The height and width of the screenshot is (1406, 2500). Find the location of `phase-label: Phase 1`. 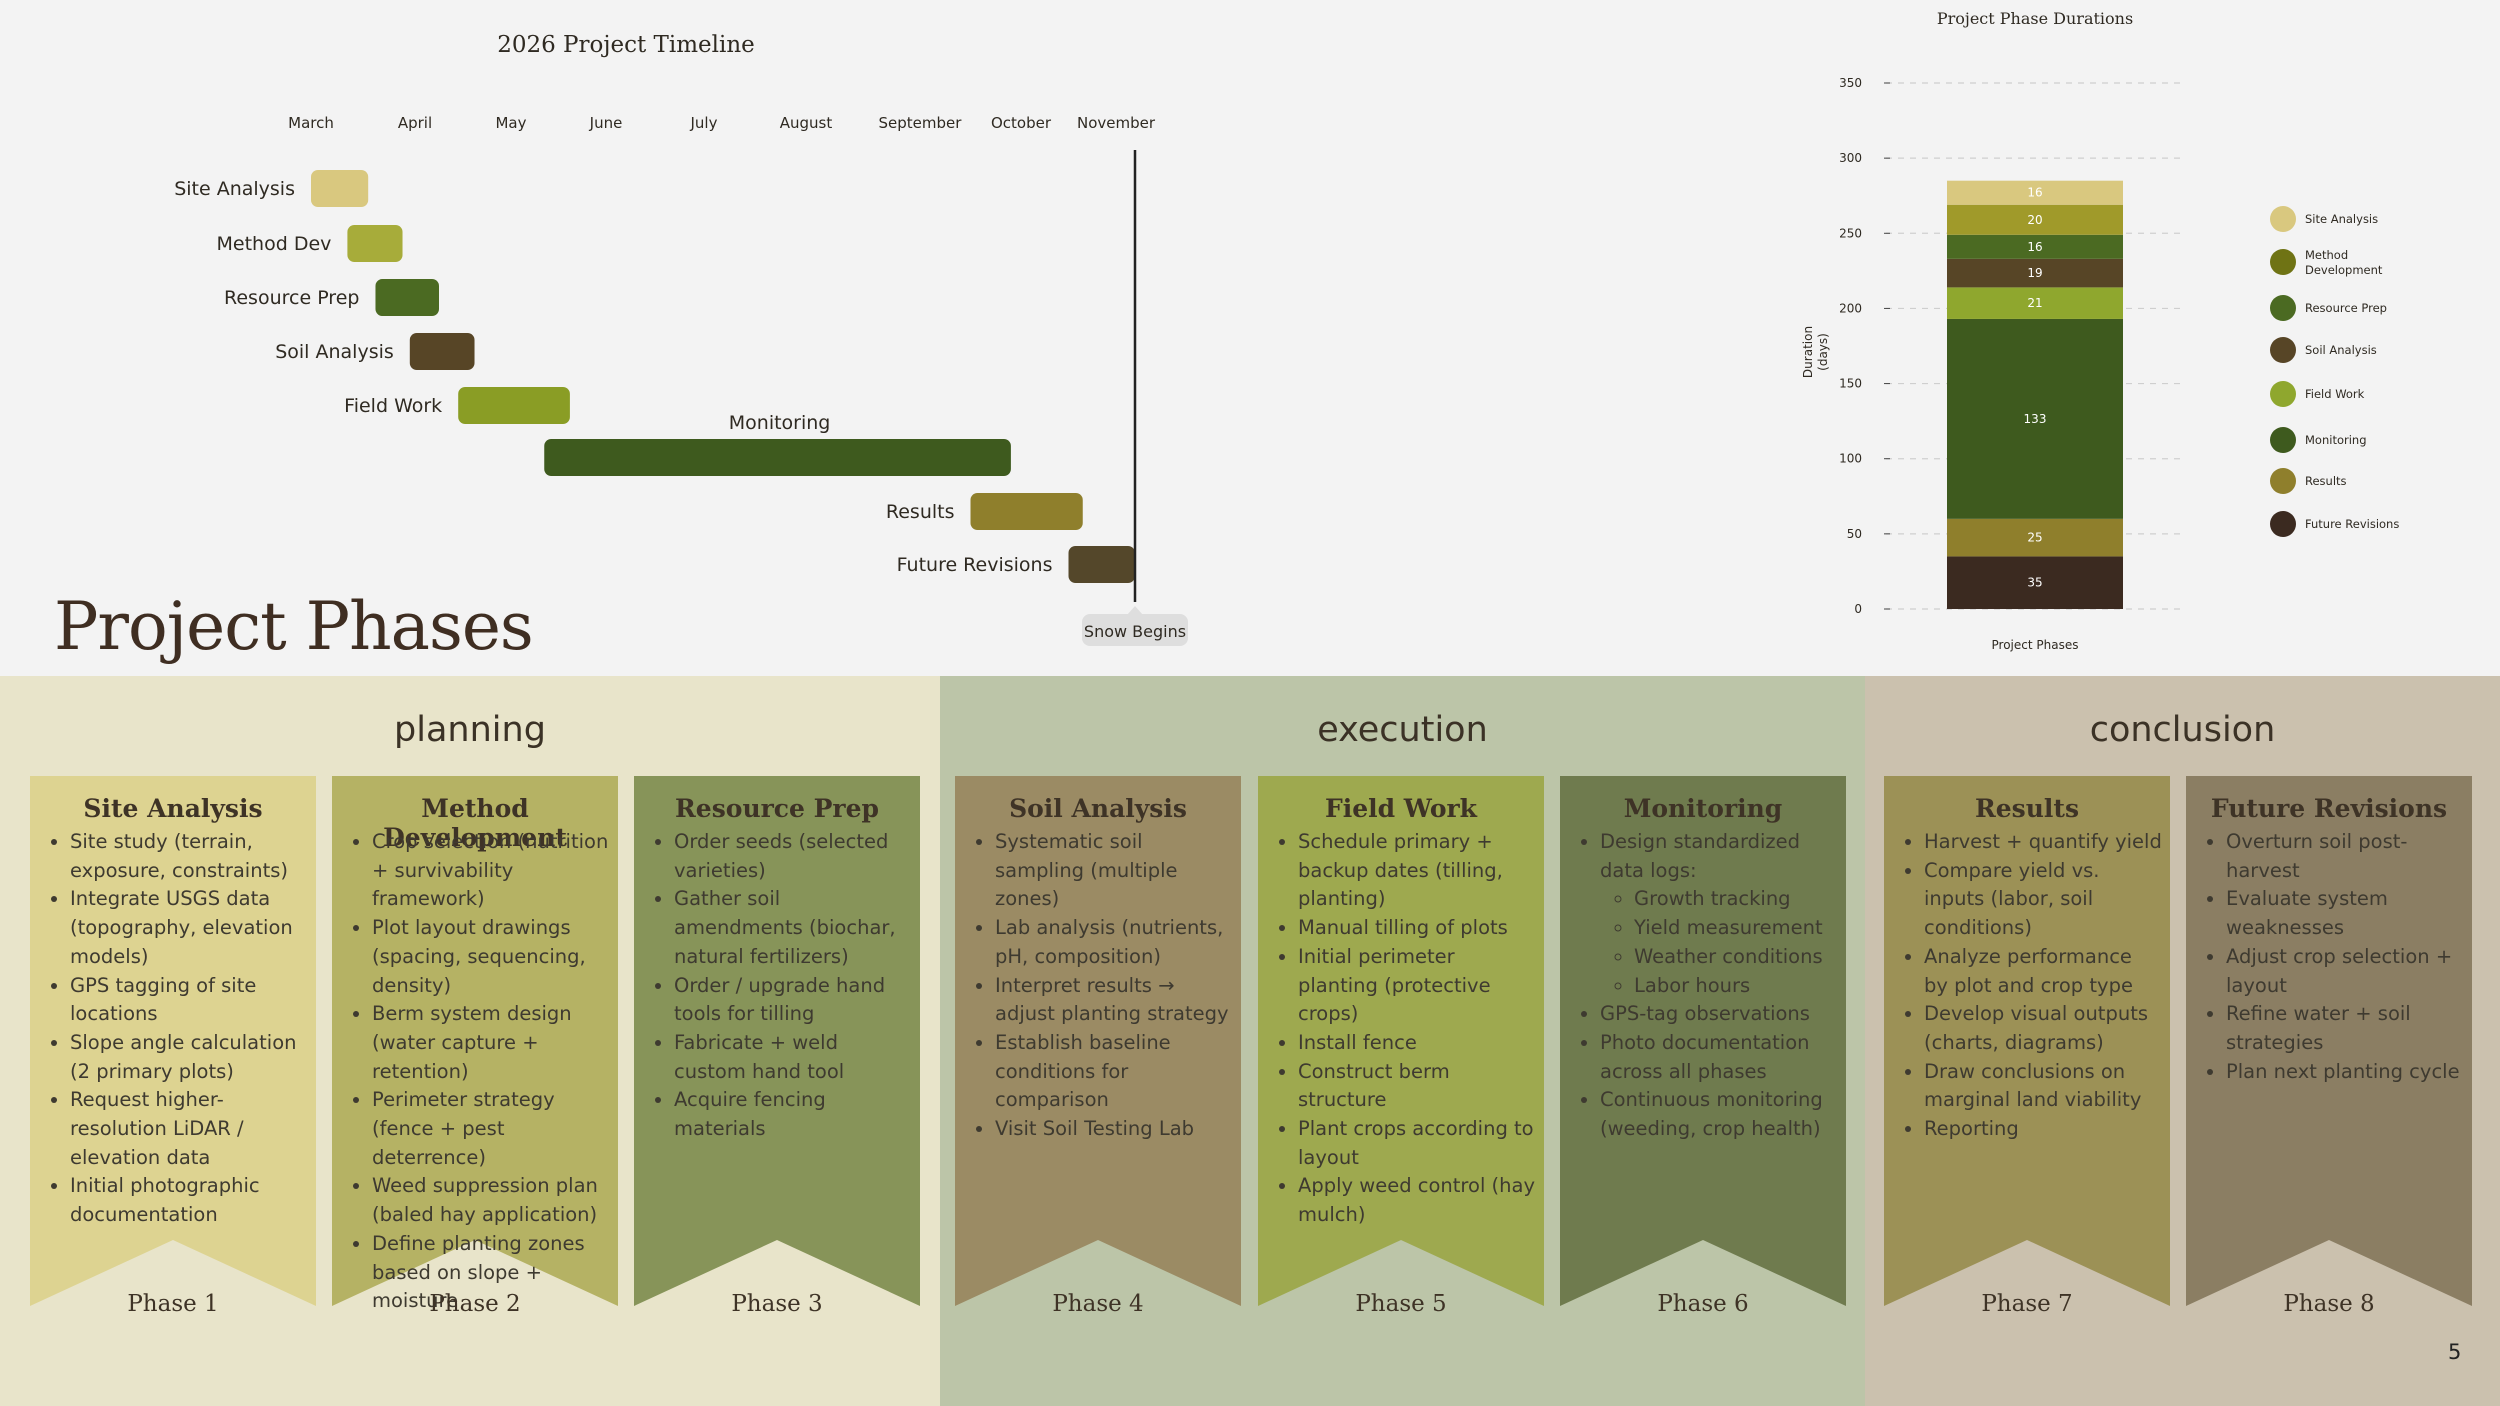

phase-label: Phase 1 is located at coordinates (173, 1304).